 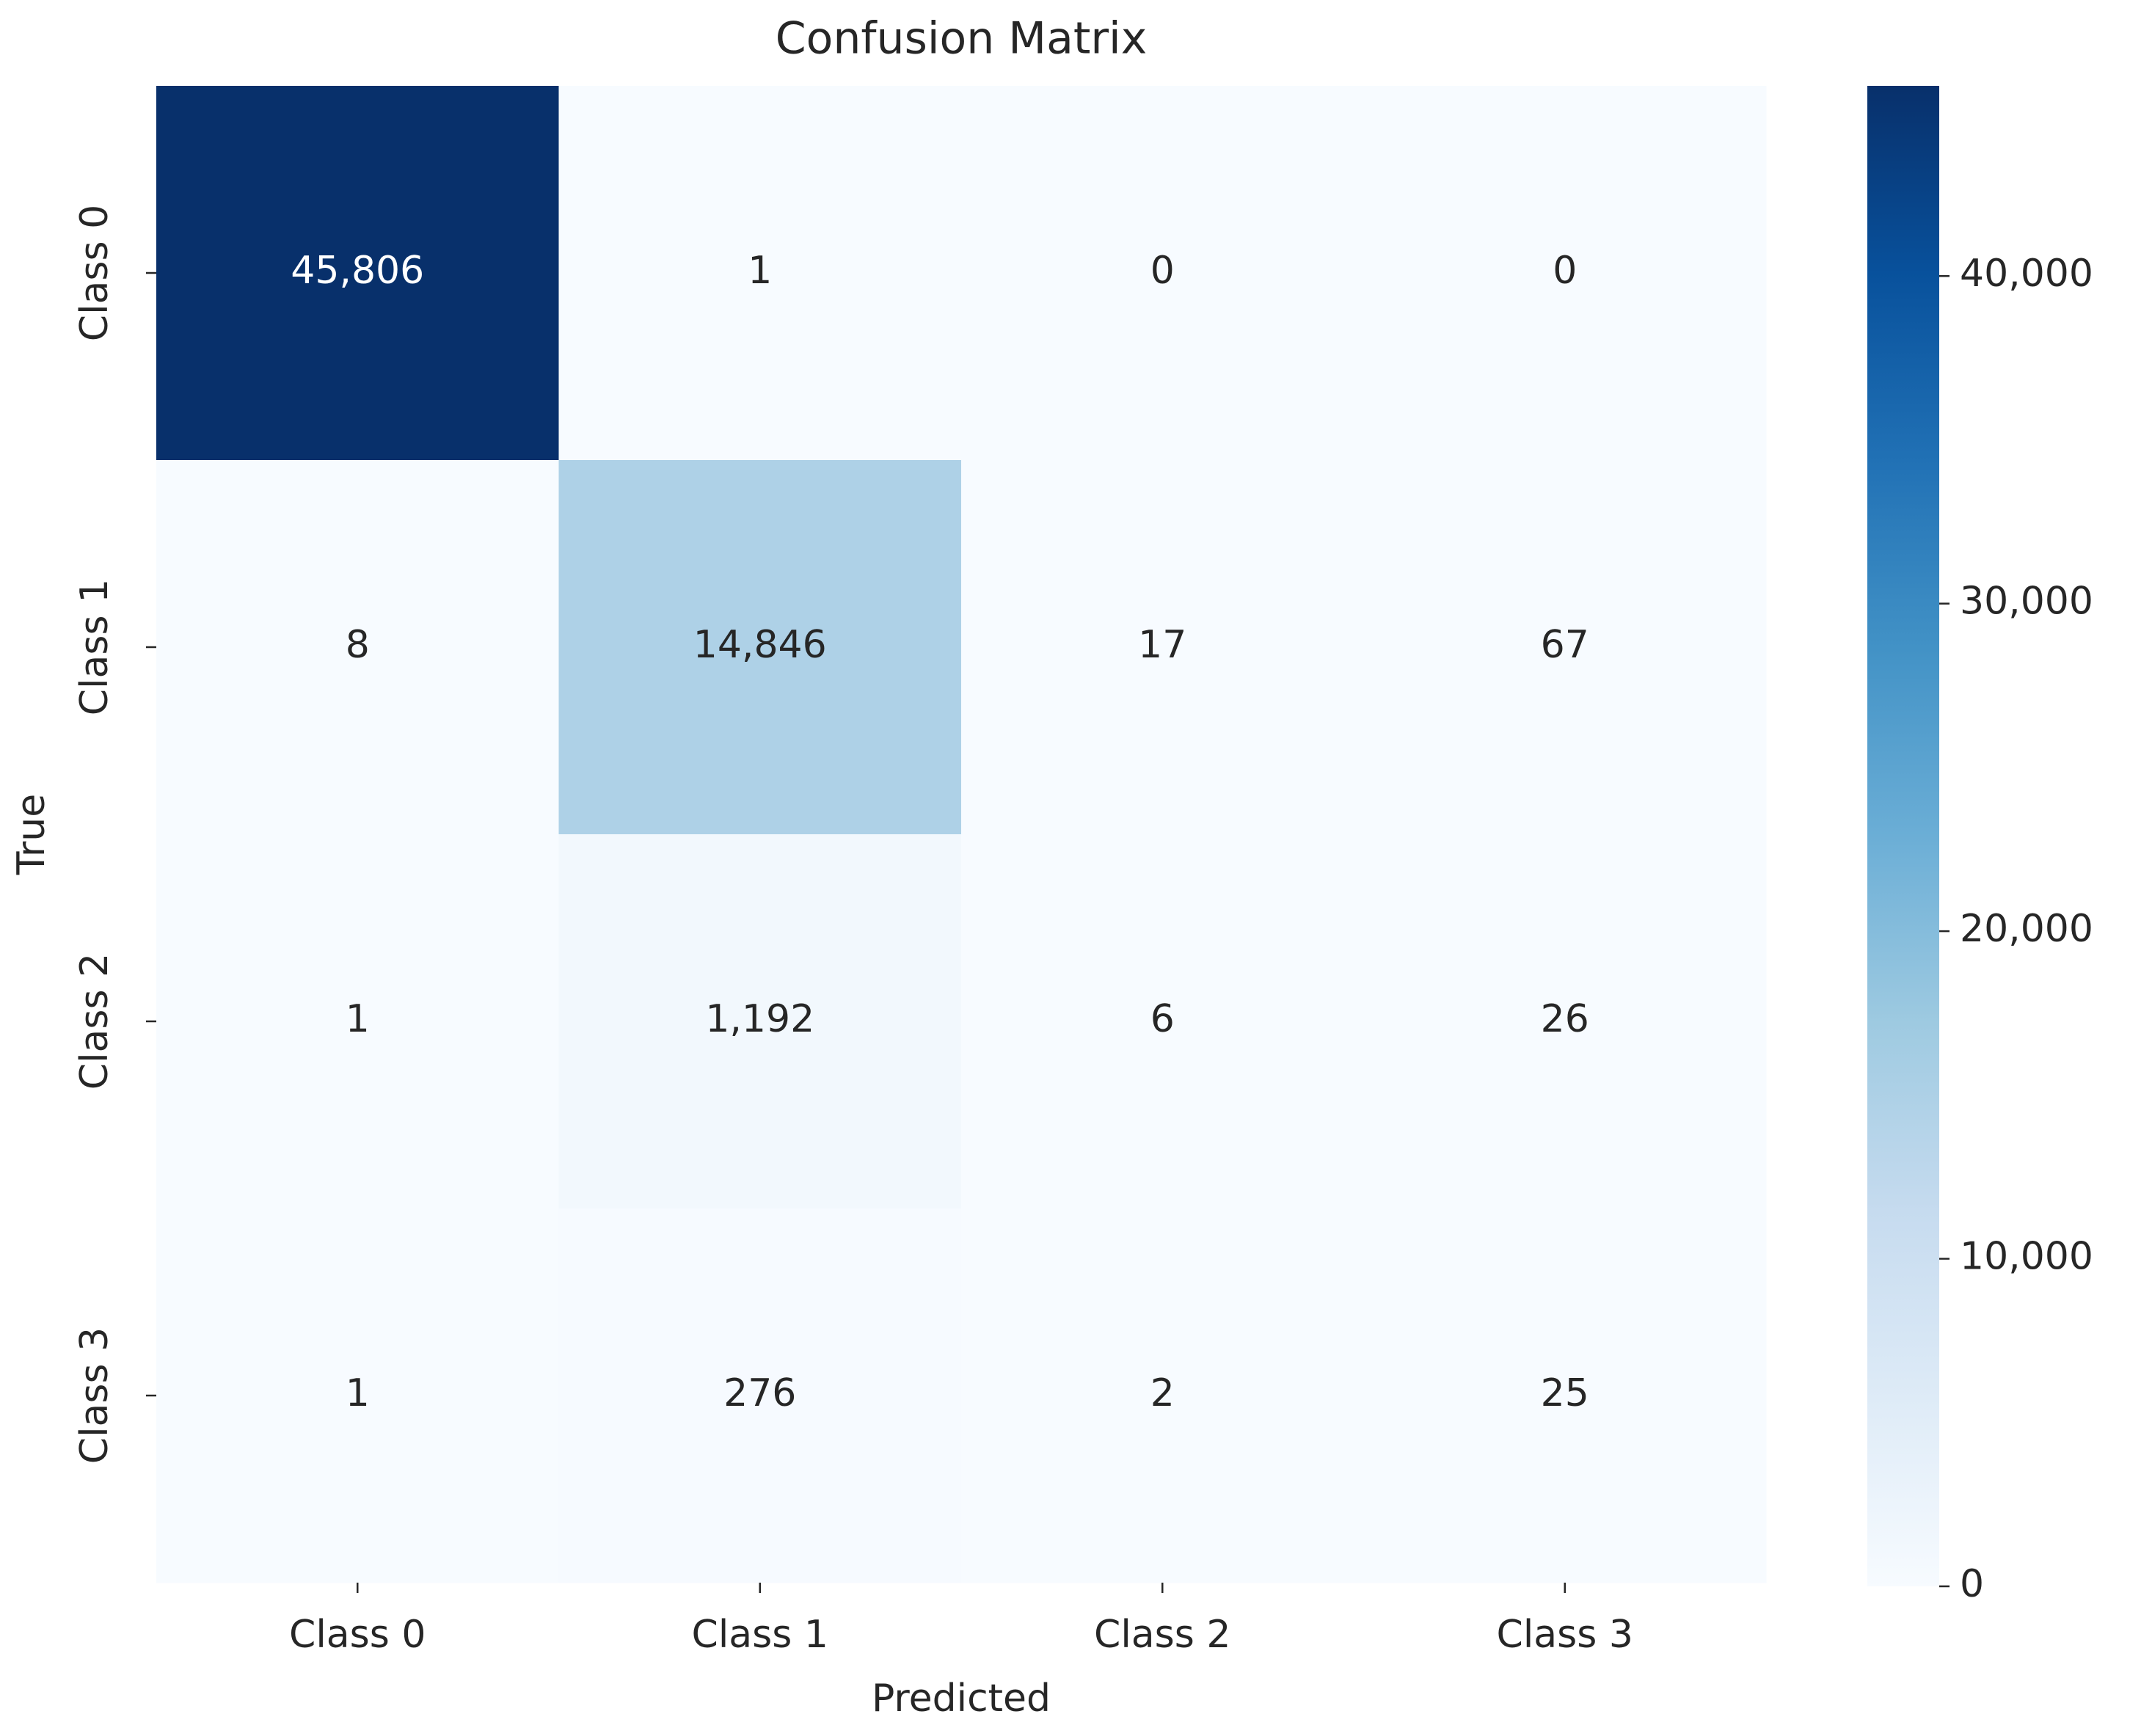 What do you see at coordinates (1565, 1393) in the screenshot?
I see `cell-label: 25` at bounding box center [1565, 1393].